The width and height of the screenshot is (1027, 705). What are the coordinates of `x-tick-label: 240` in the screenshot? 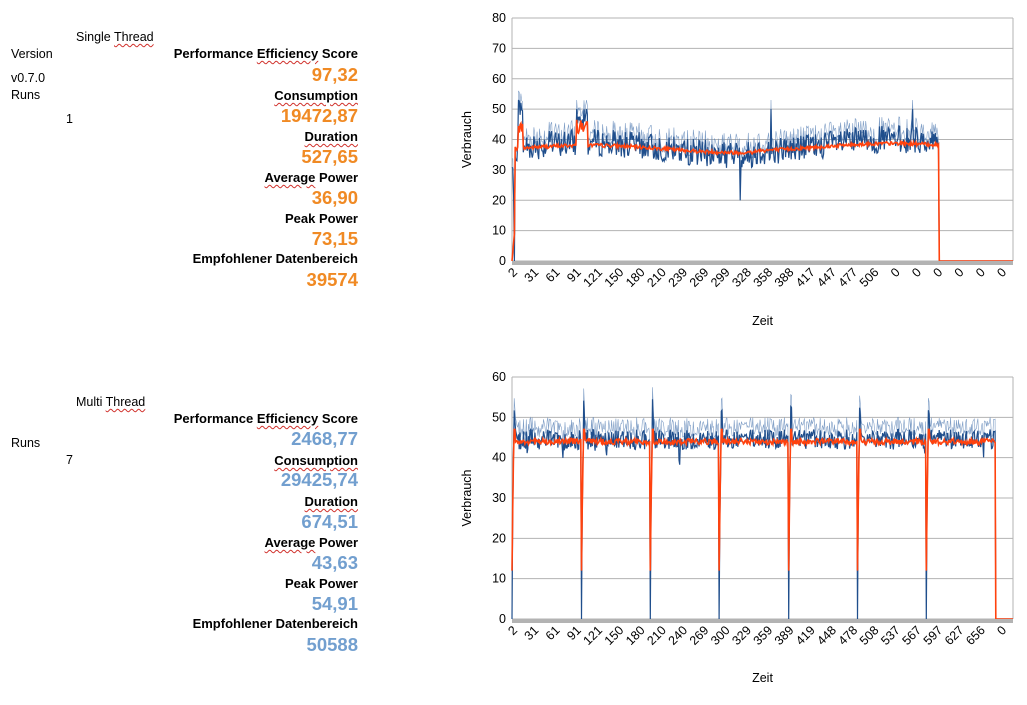 It's located at (678, 635).